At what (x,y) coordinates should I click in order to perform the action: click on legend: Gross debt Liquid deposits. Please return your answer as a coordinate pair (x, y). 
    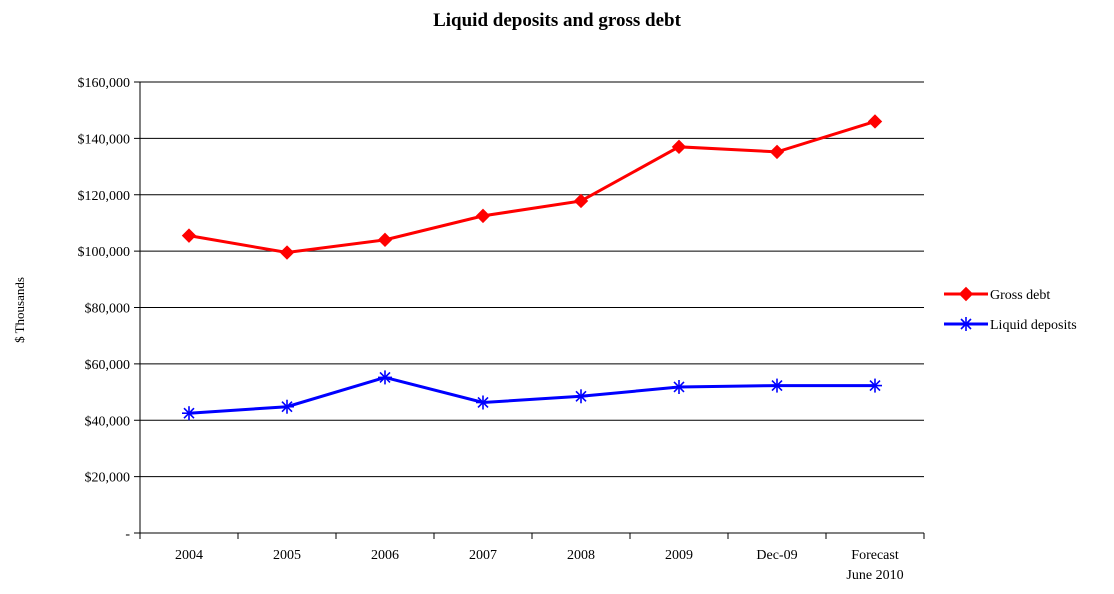
    Looking at the image, I should click on (1010, 309).